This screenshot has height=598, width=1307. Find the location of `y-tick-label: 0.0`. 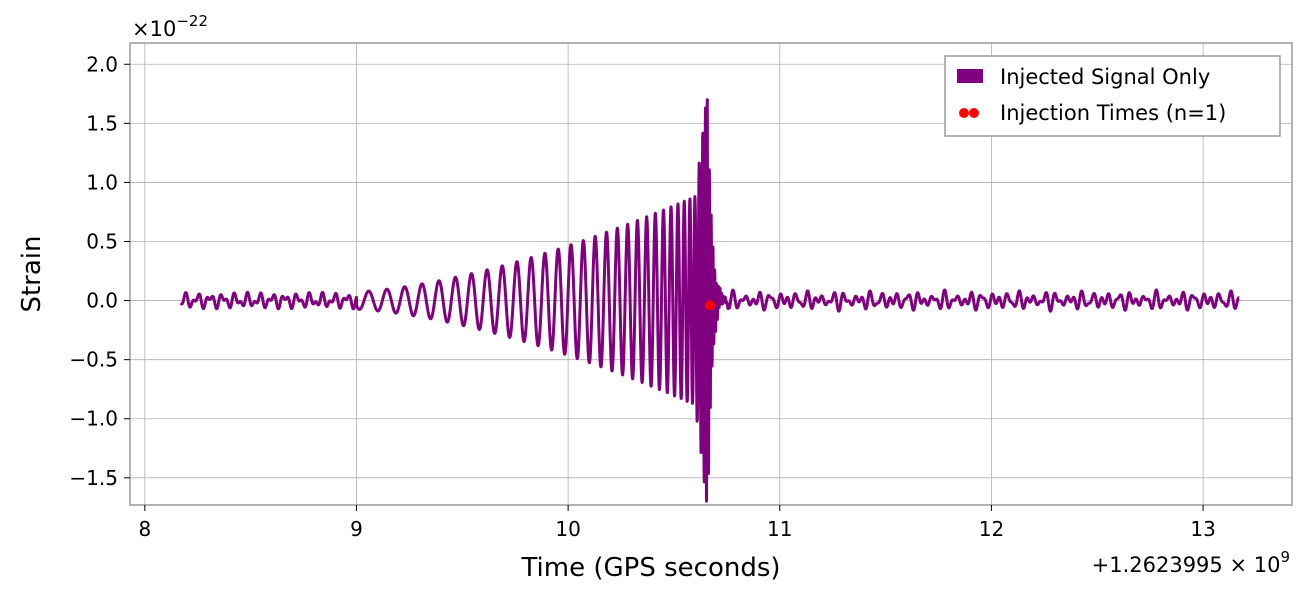

y-tick-label: 0.0 is located at coordinates (102, 301).